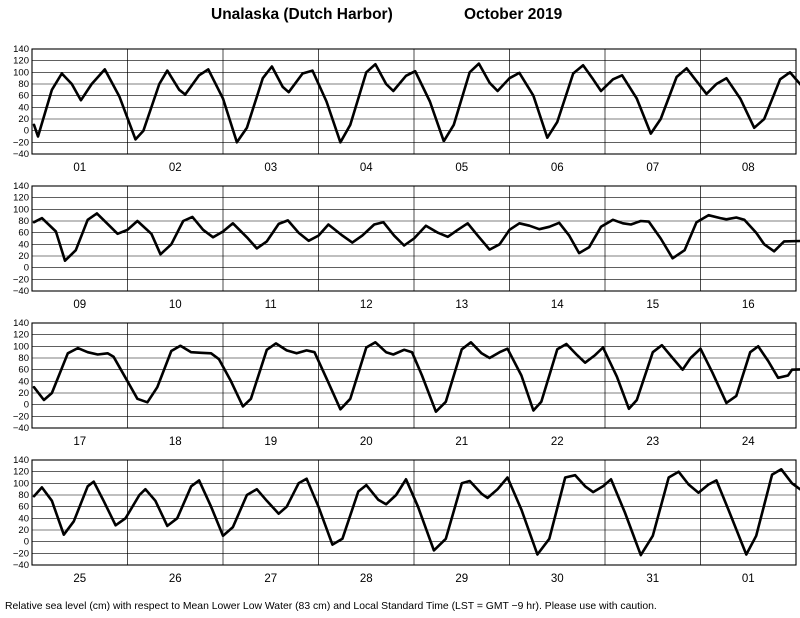 The width and height of the screenshot is (800, 618). Describe the element at coordinates (557, 305) in the screenshot. I see `day-label: 14` at that location.